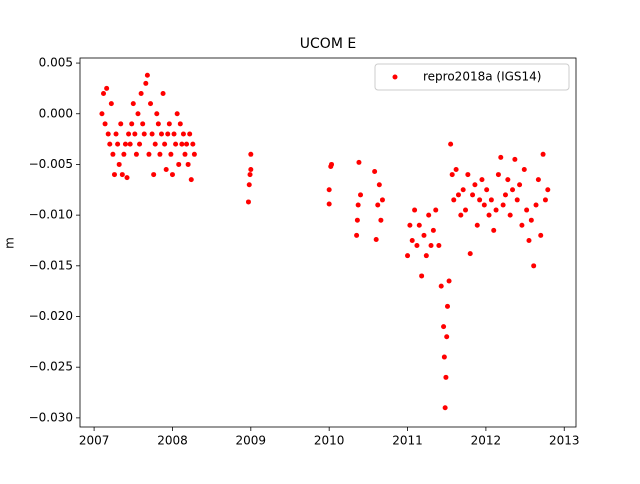  I want to click on y-axis-label: m, so click(10, 243).